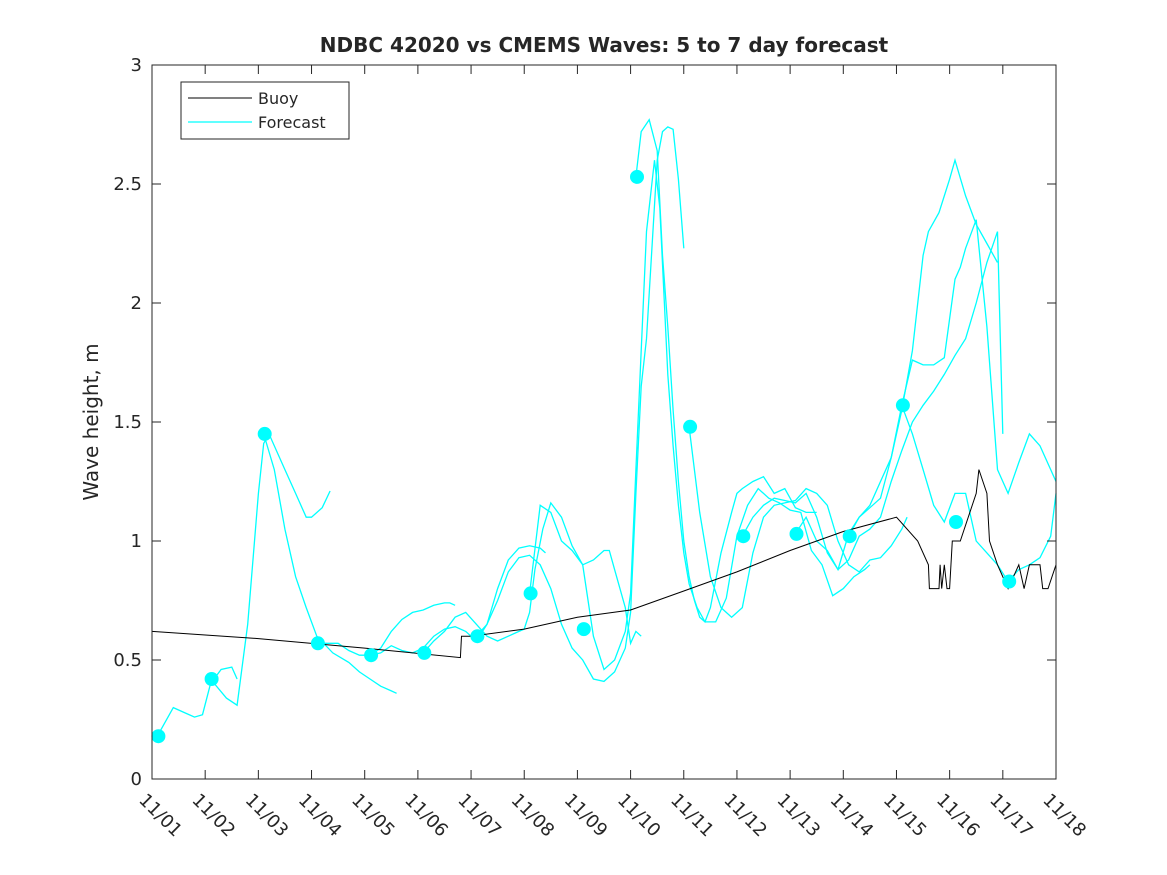 This screenshot has width=1167, height=875. Describe the element at coordinates (905, 816) in the screenshot. I see `x-tick-label: 11/15` at that location.